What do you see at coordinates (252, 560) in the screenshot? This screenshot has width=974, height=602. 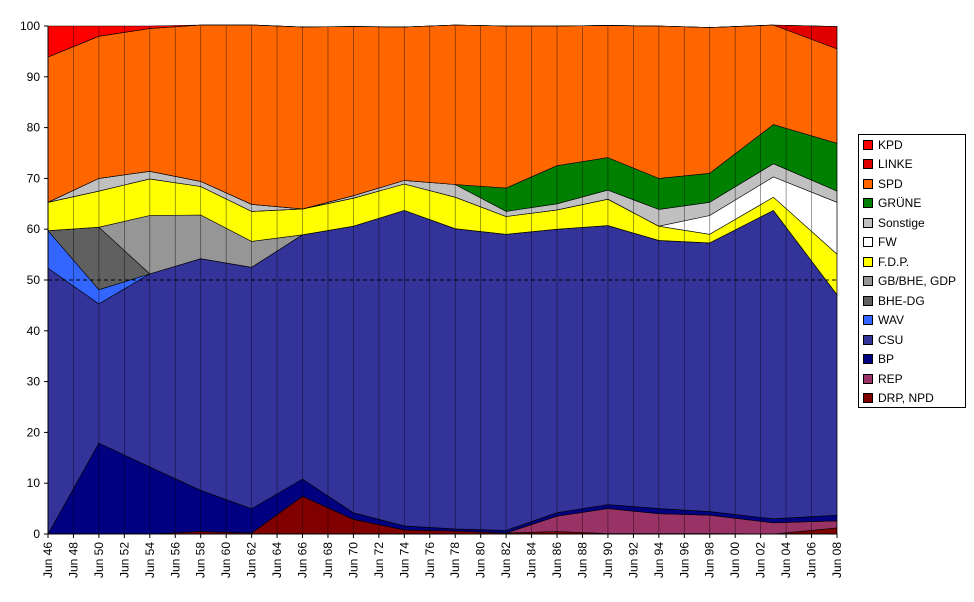 I see `x-tick-label: Jun 62` at bounding box center [252, 560].